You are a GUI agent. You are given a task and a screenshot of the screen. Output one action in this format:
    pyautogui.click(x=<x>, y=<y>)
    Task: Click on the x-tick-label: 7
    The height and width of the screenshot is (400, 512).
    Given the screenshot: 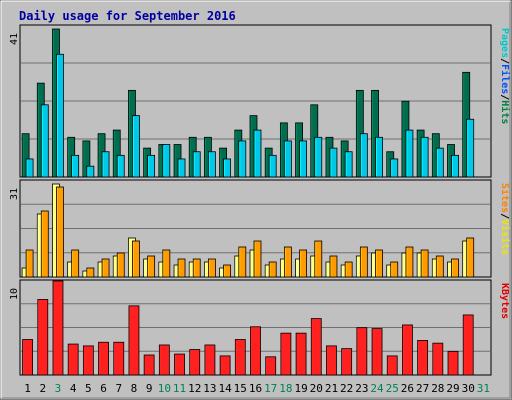 What is the action you would take?
    pyautogui.click(x=118, y=388)
    